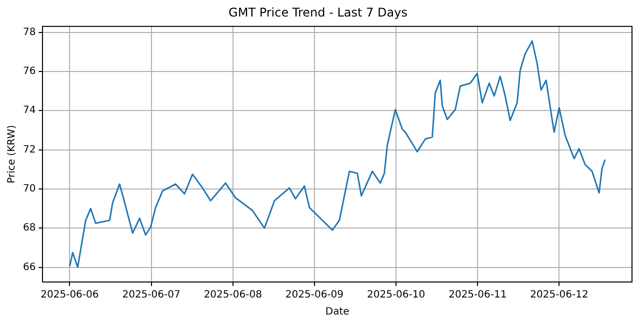  What do you see at coordinates (29, 189) in the screenshot?
I see `y-tick-label: 70` at bounding box center [29, 189].